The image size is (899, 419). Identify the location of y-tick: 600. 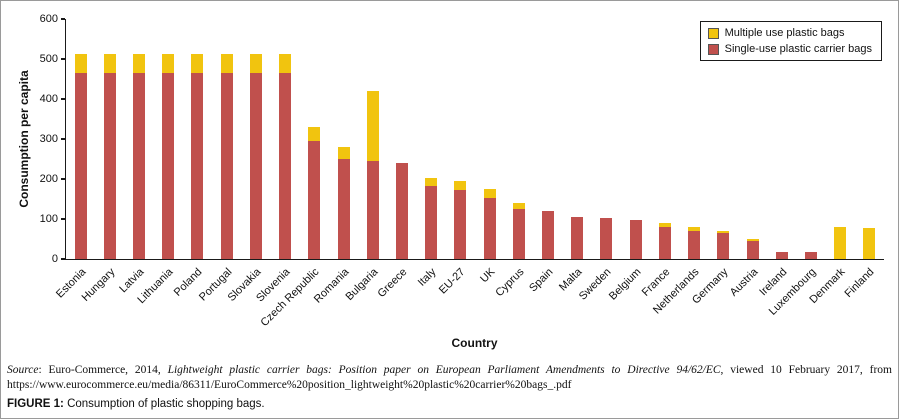
(52, 19).